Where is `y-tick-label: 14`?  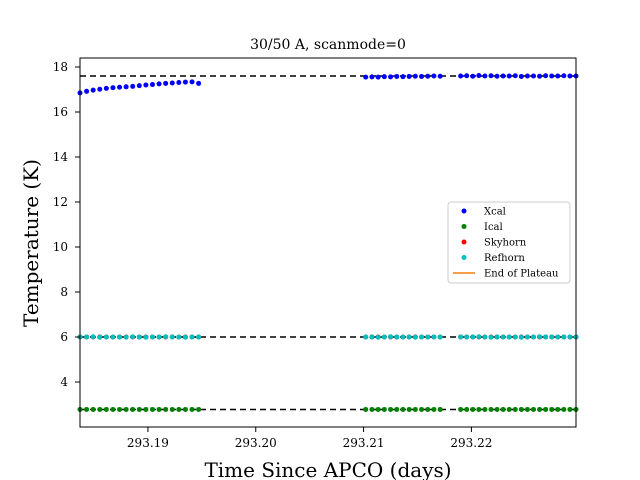 y-tick-label: 14 is located at coordinates (61, 157).